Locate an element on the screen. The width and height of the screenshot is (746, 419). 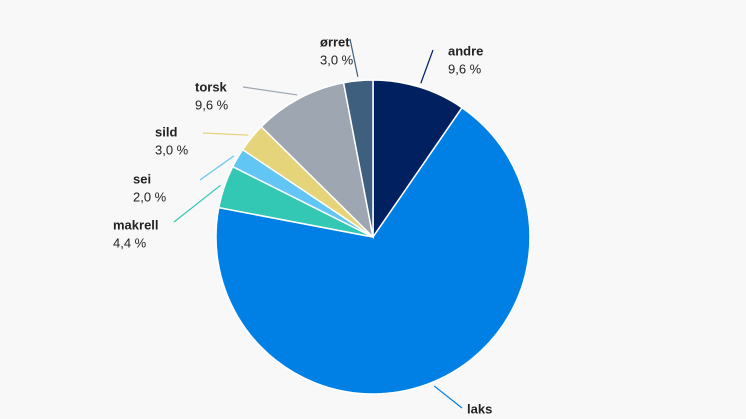
category-label: makrell is located at coordinates (136, 224).